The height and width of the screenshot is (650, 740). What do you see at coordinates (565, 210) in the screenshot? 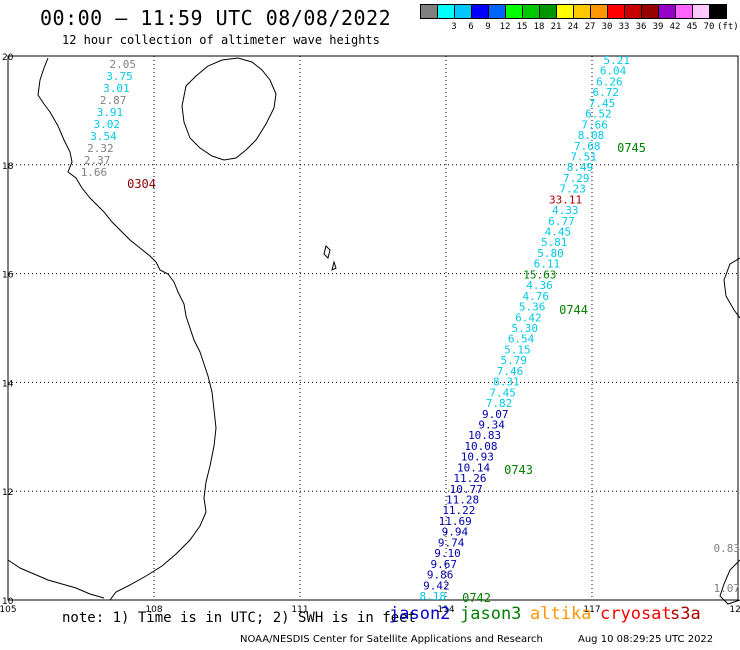
I see `wave-height-label: 4.33` at bounding box center [565, 210].